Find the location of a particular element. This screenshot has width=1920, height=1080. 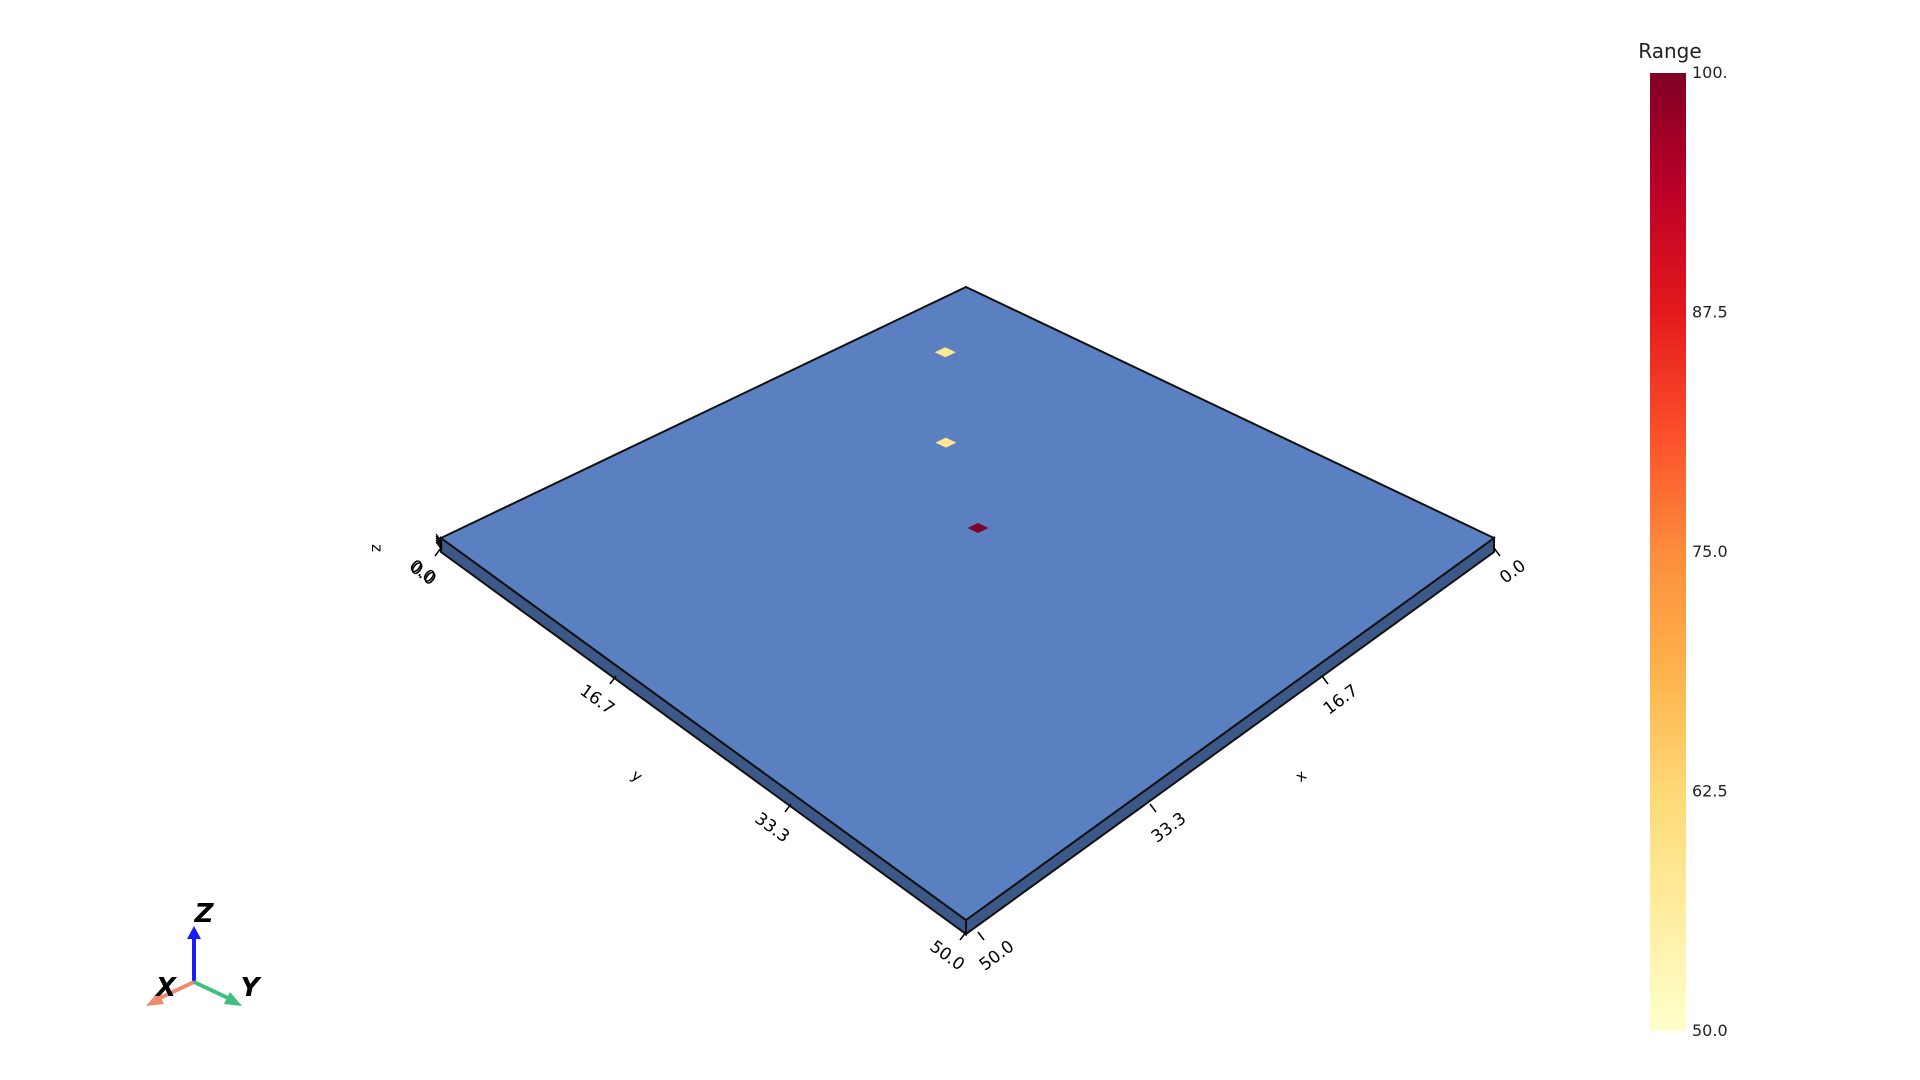

colorbar: Range 100. 87.5 75.0 62.5 50.0 is located at coordinates (1682, 539).